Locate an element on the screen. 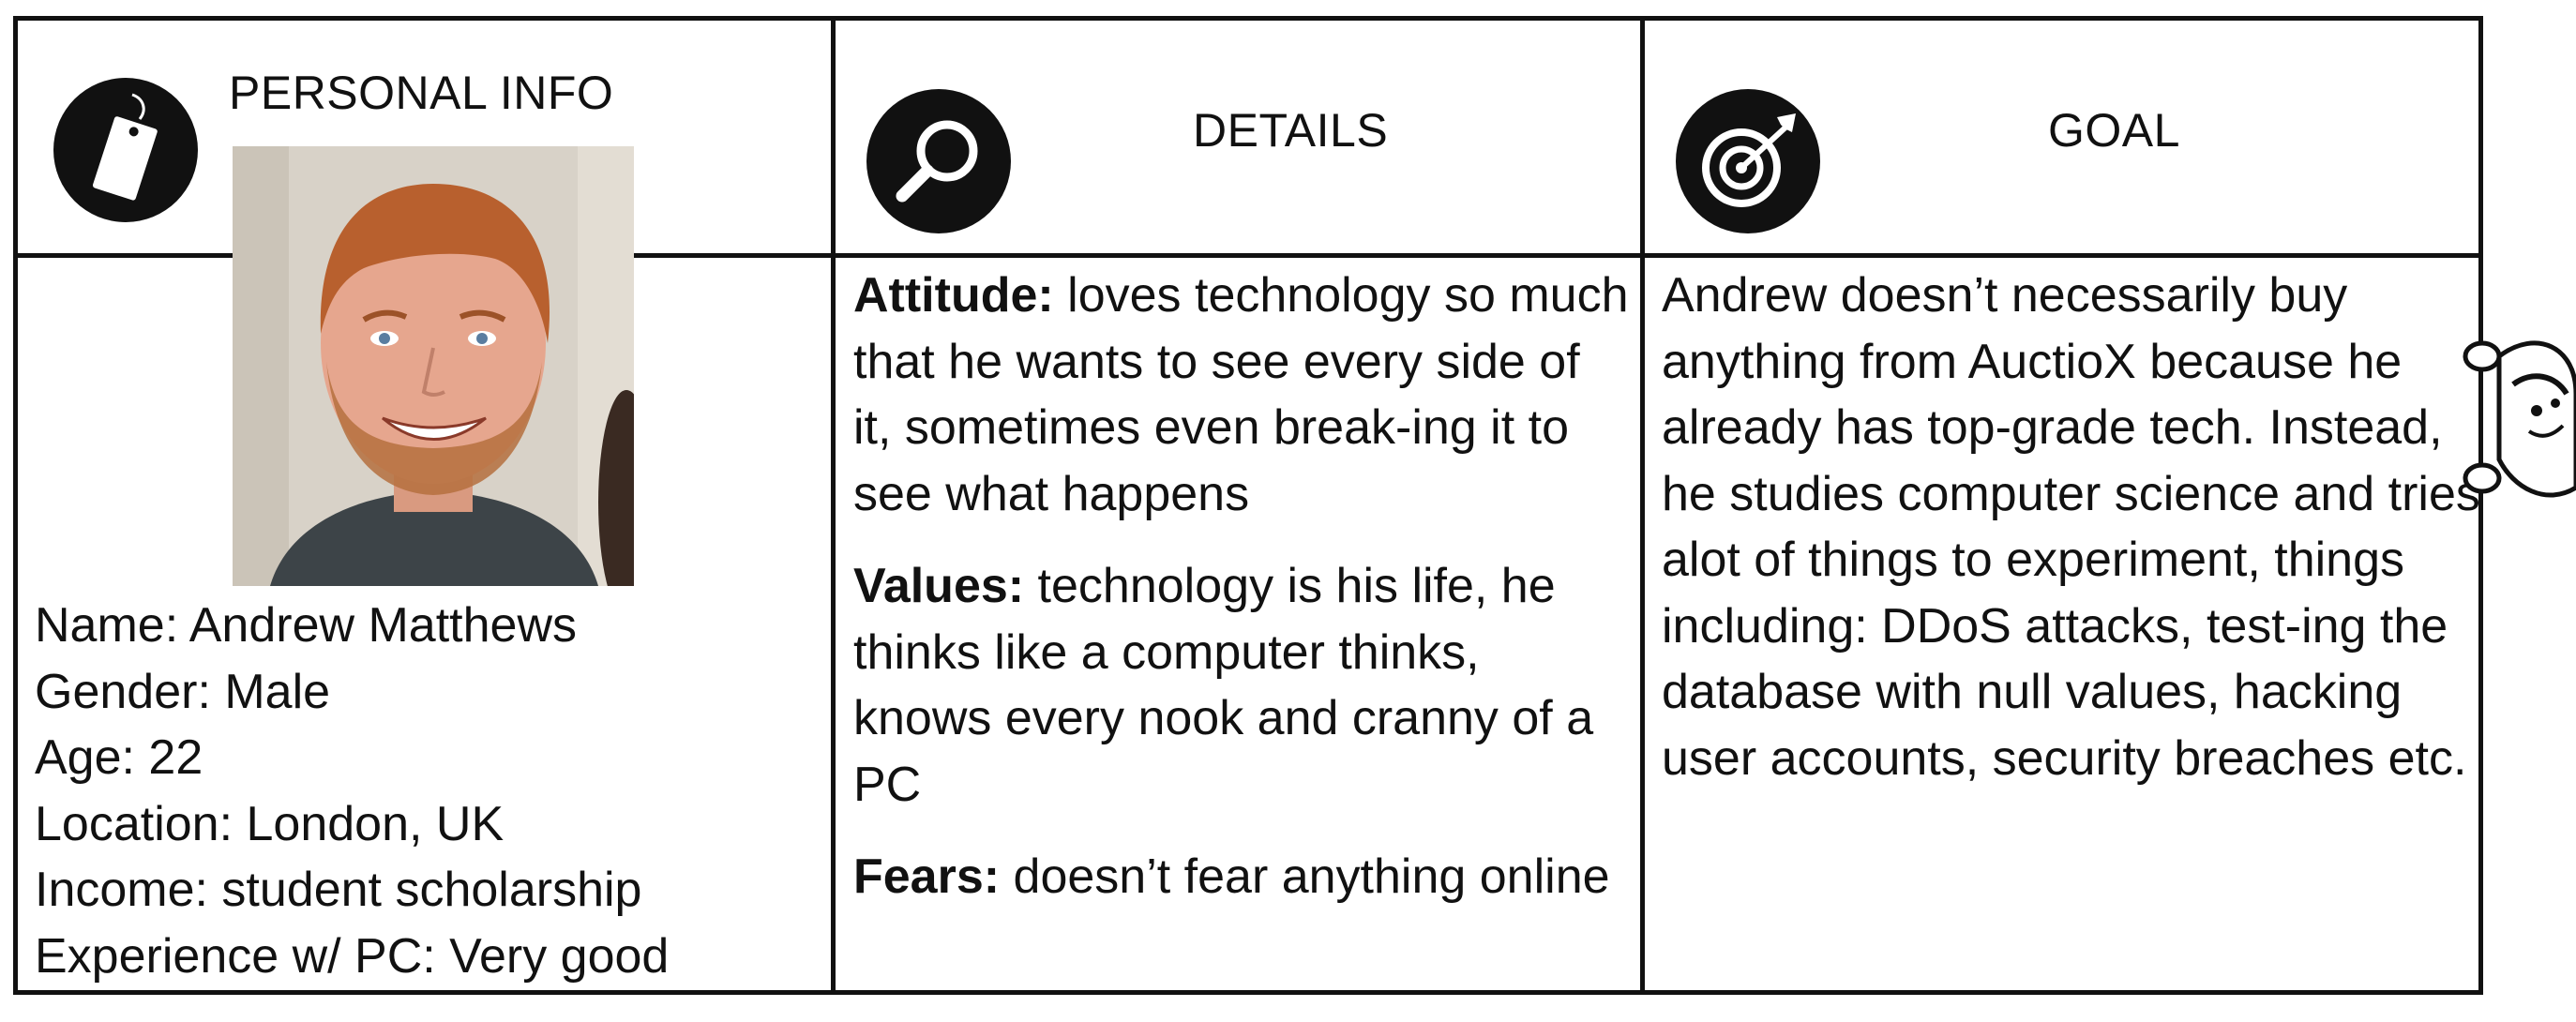 This screenshot has height=1022, width=2576. values-label: Values: is located at coordinates (939, 586).